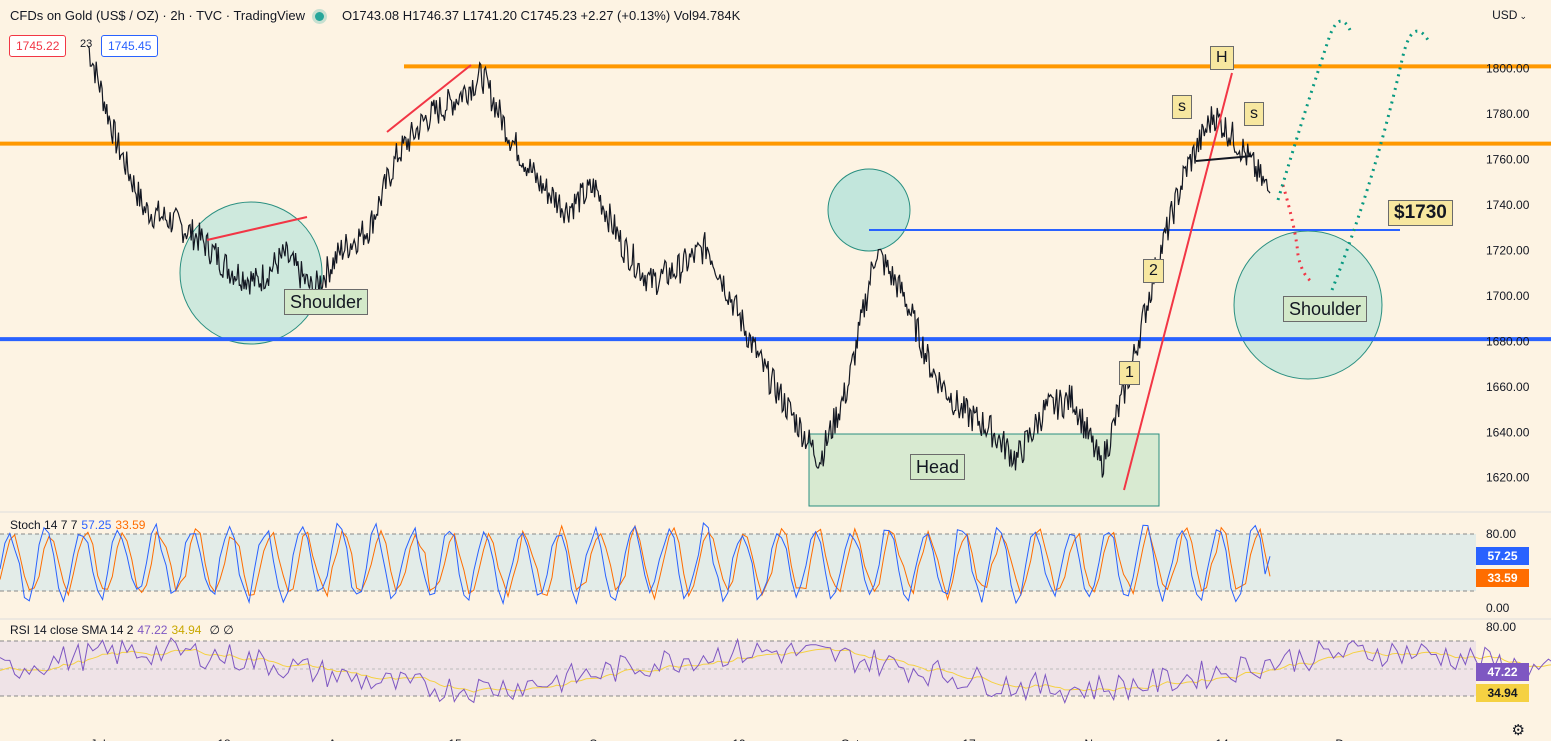  Describe the element at coordinates (1502, 556) in the screenshot. I see `stoch-k-tag: 57.25` at that location.